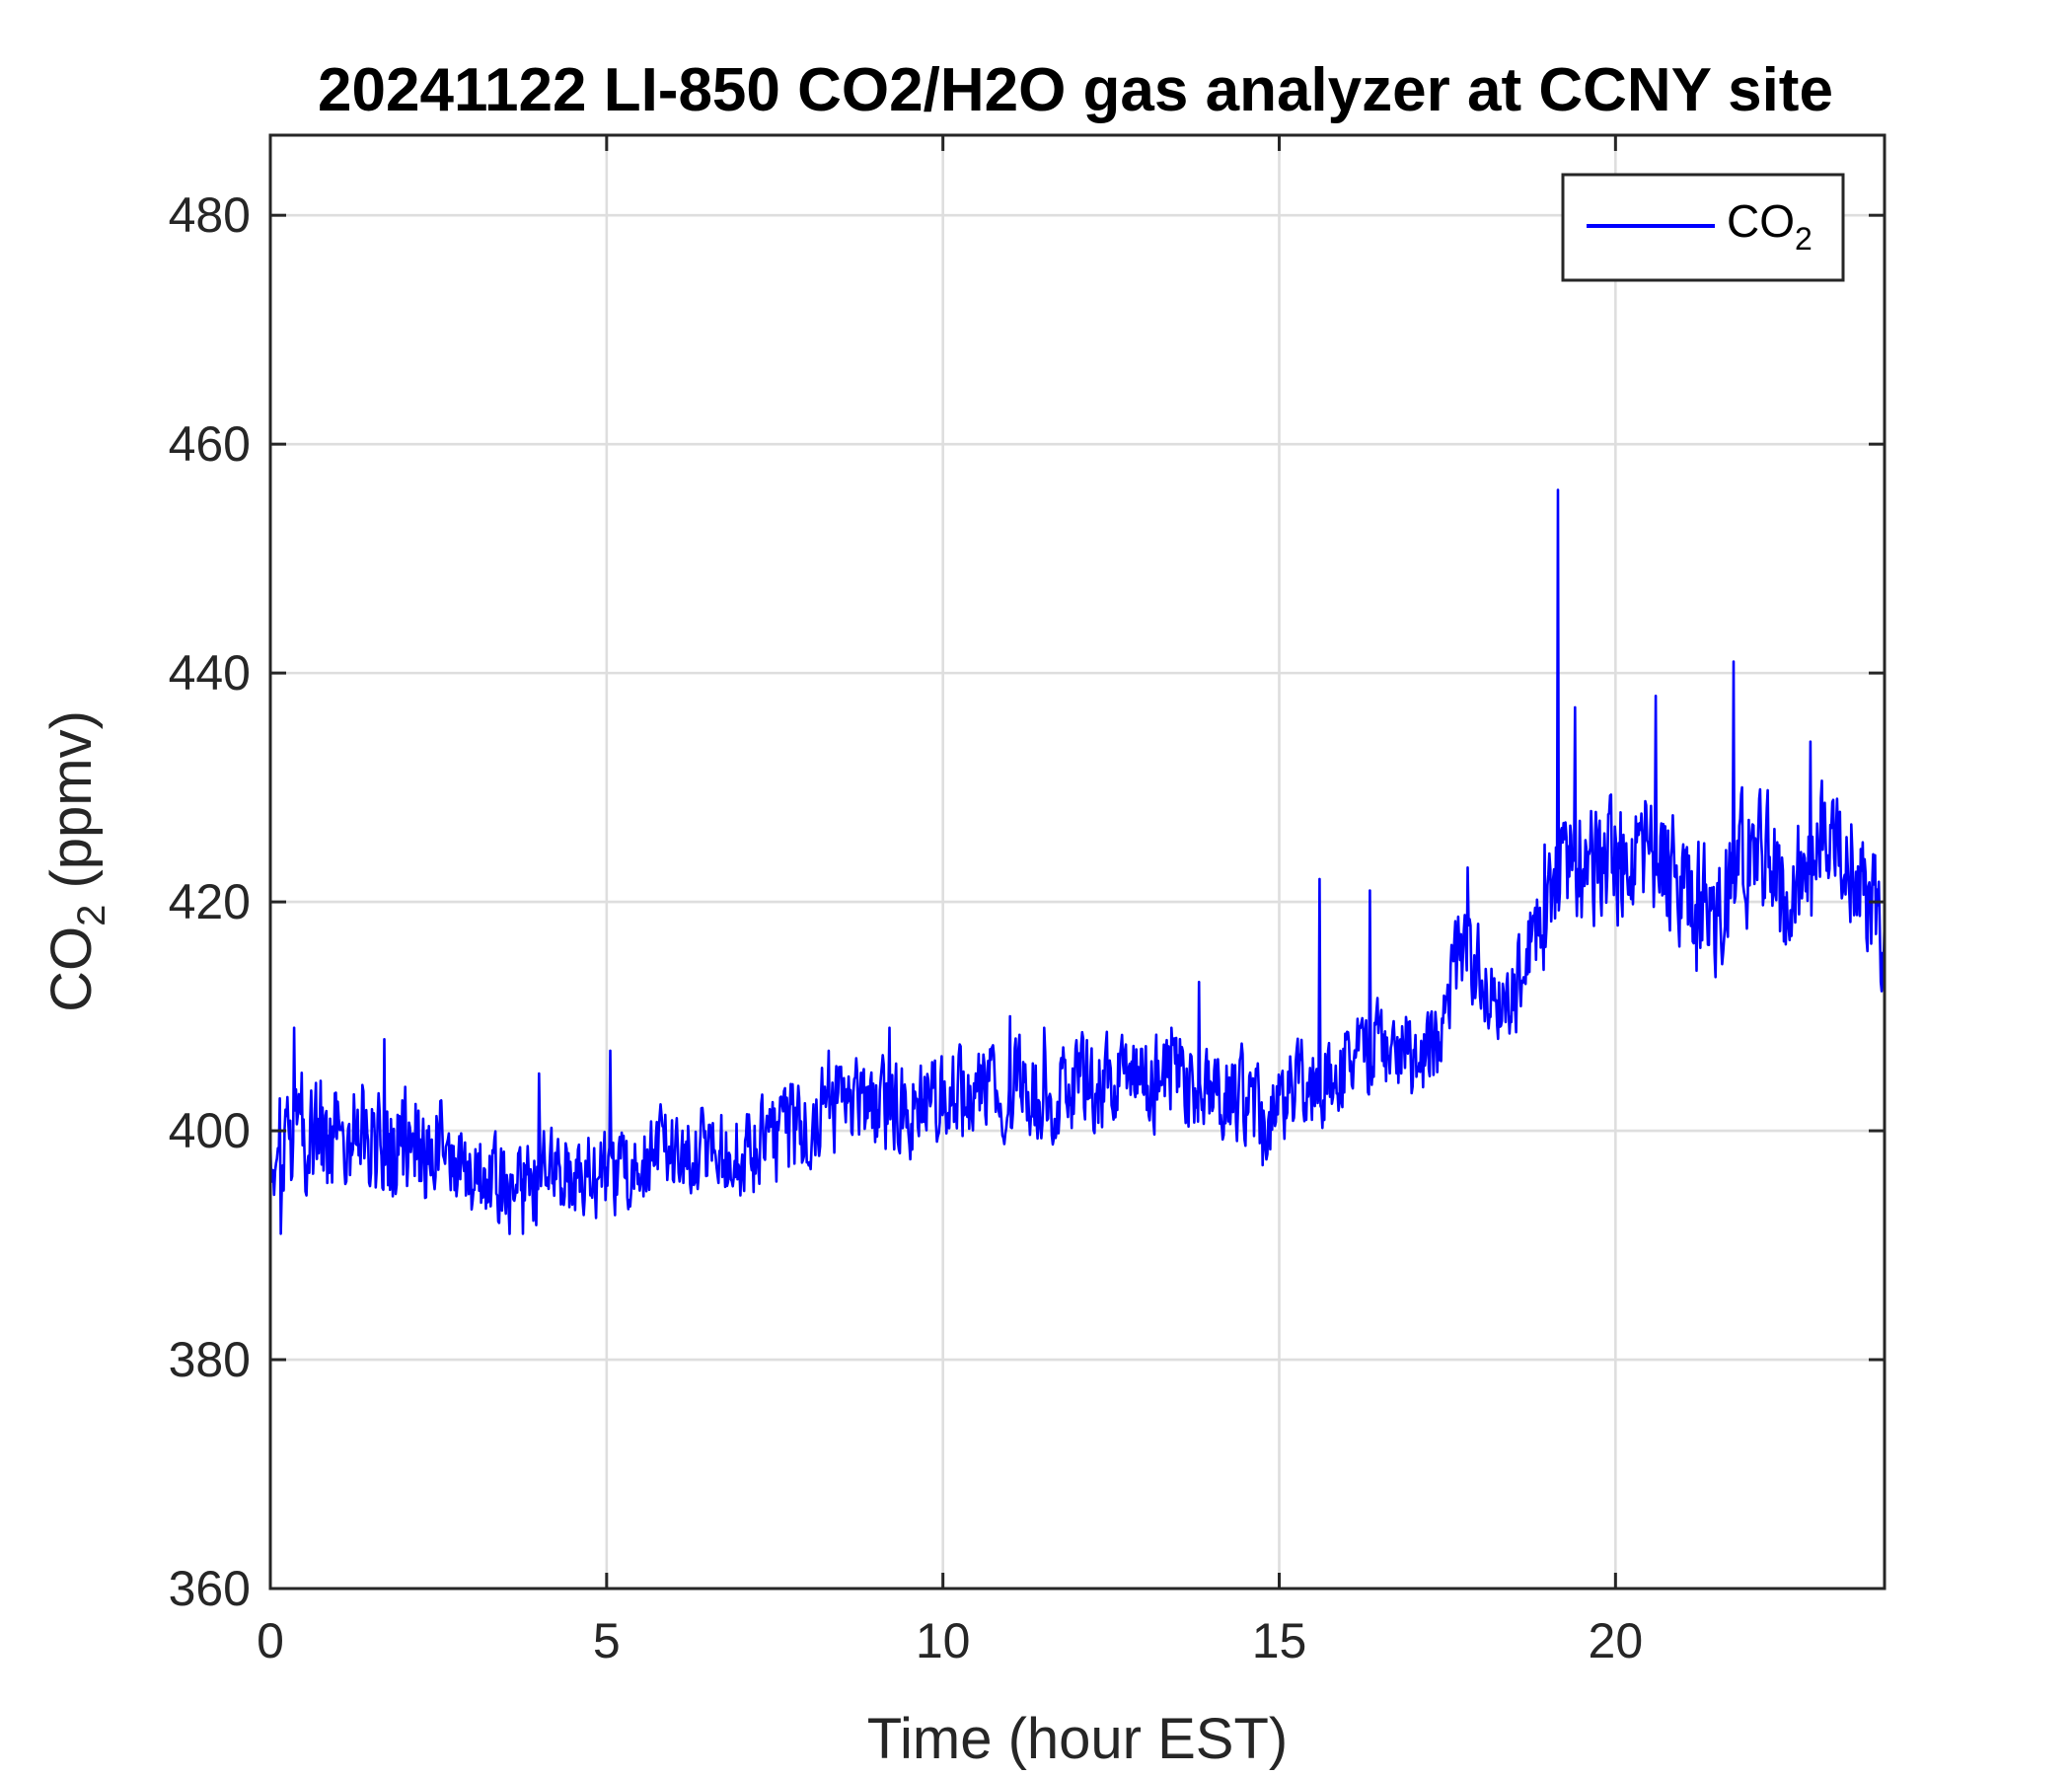 The height and width of the screenshot is (1776, 2072). What do you see at coordinates (210, 902) in the screenshot?
I see `y-tick-label: 420` at bounding box center [210, 902].